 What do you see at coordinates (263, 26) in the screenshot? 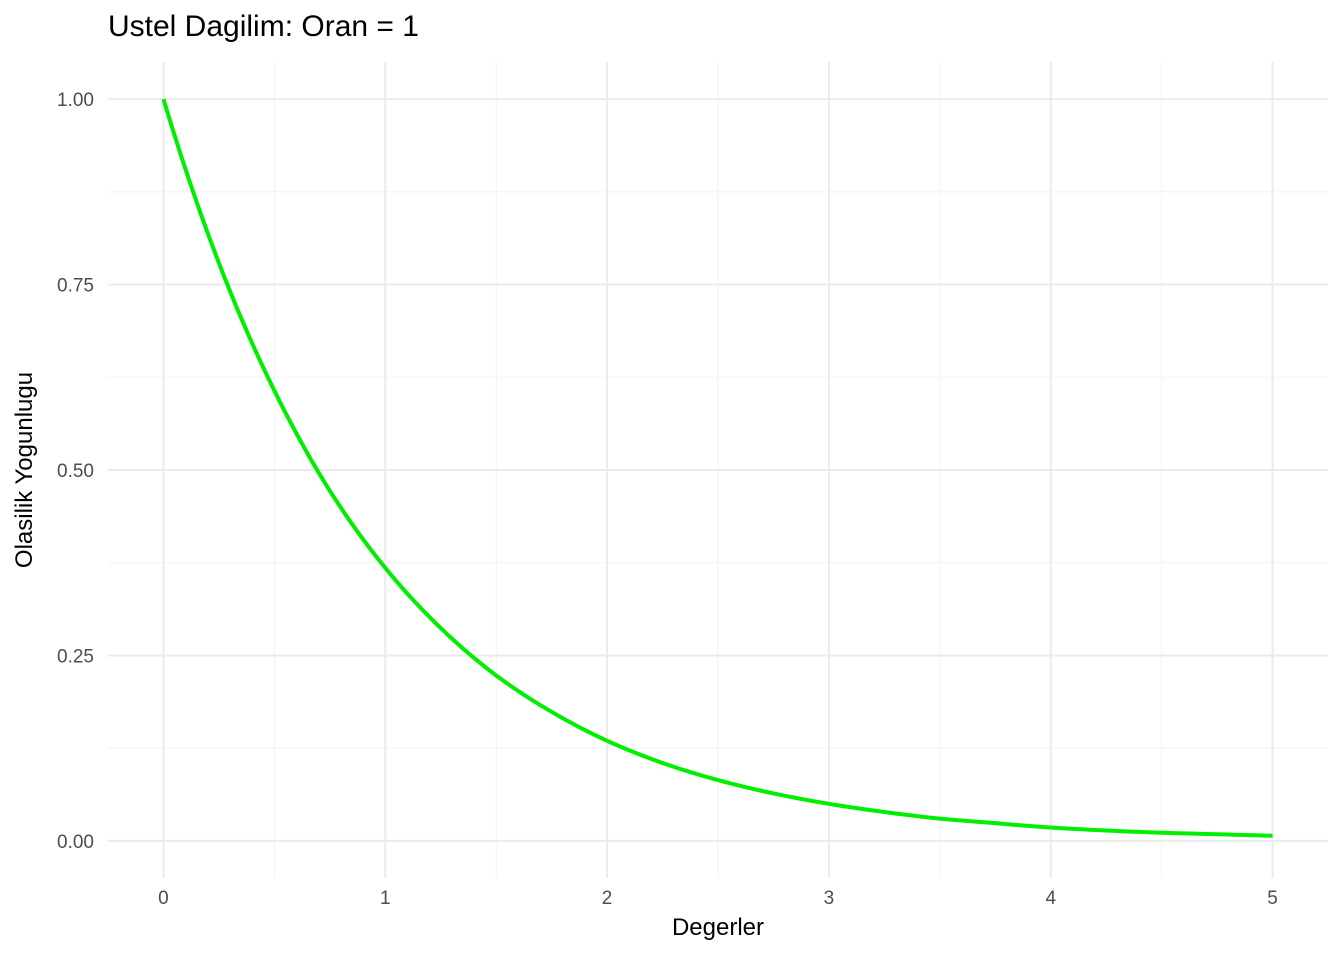
I see `chart-title: Ustel Dagilim: Oran = 1` at bounding box center [263, 26].